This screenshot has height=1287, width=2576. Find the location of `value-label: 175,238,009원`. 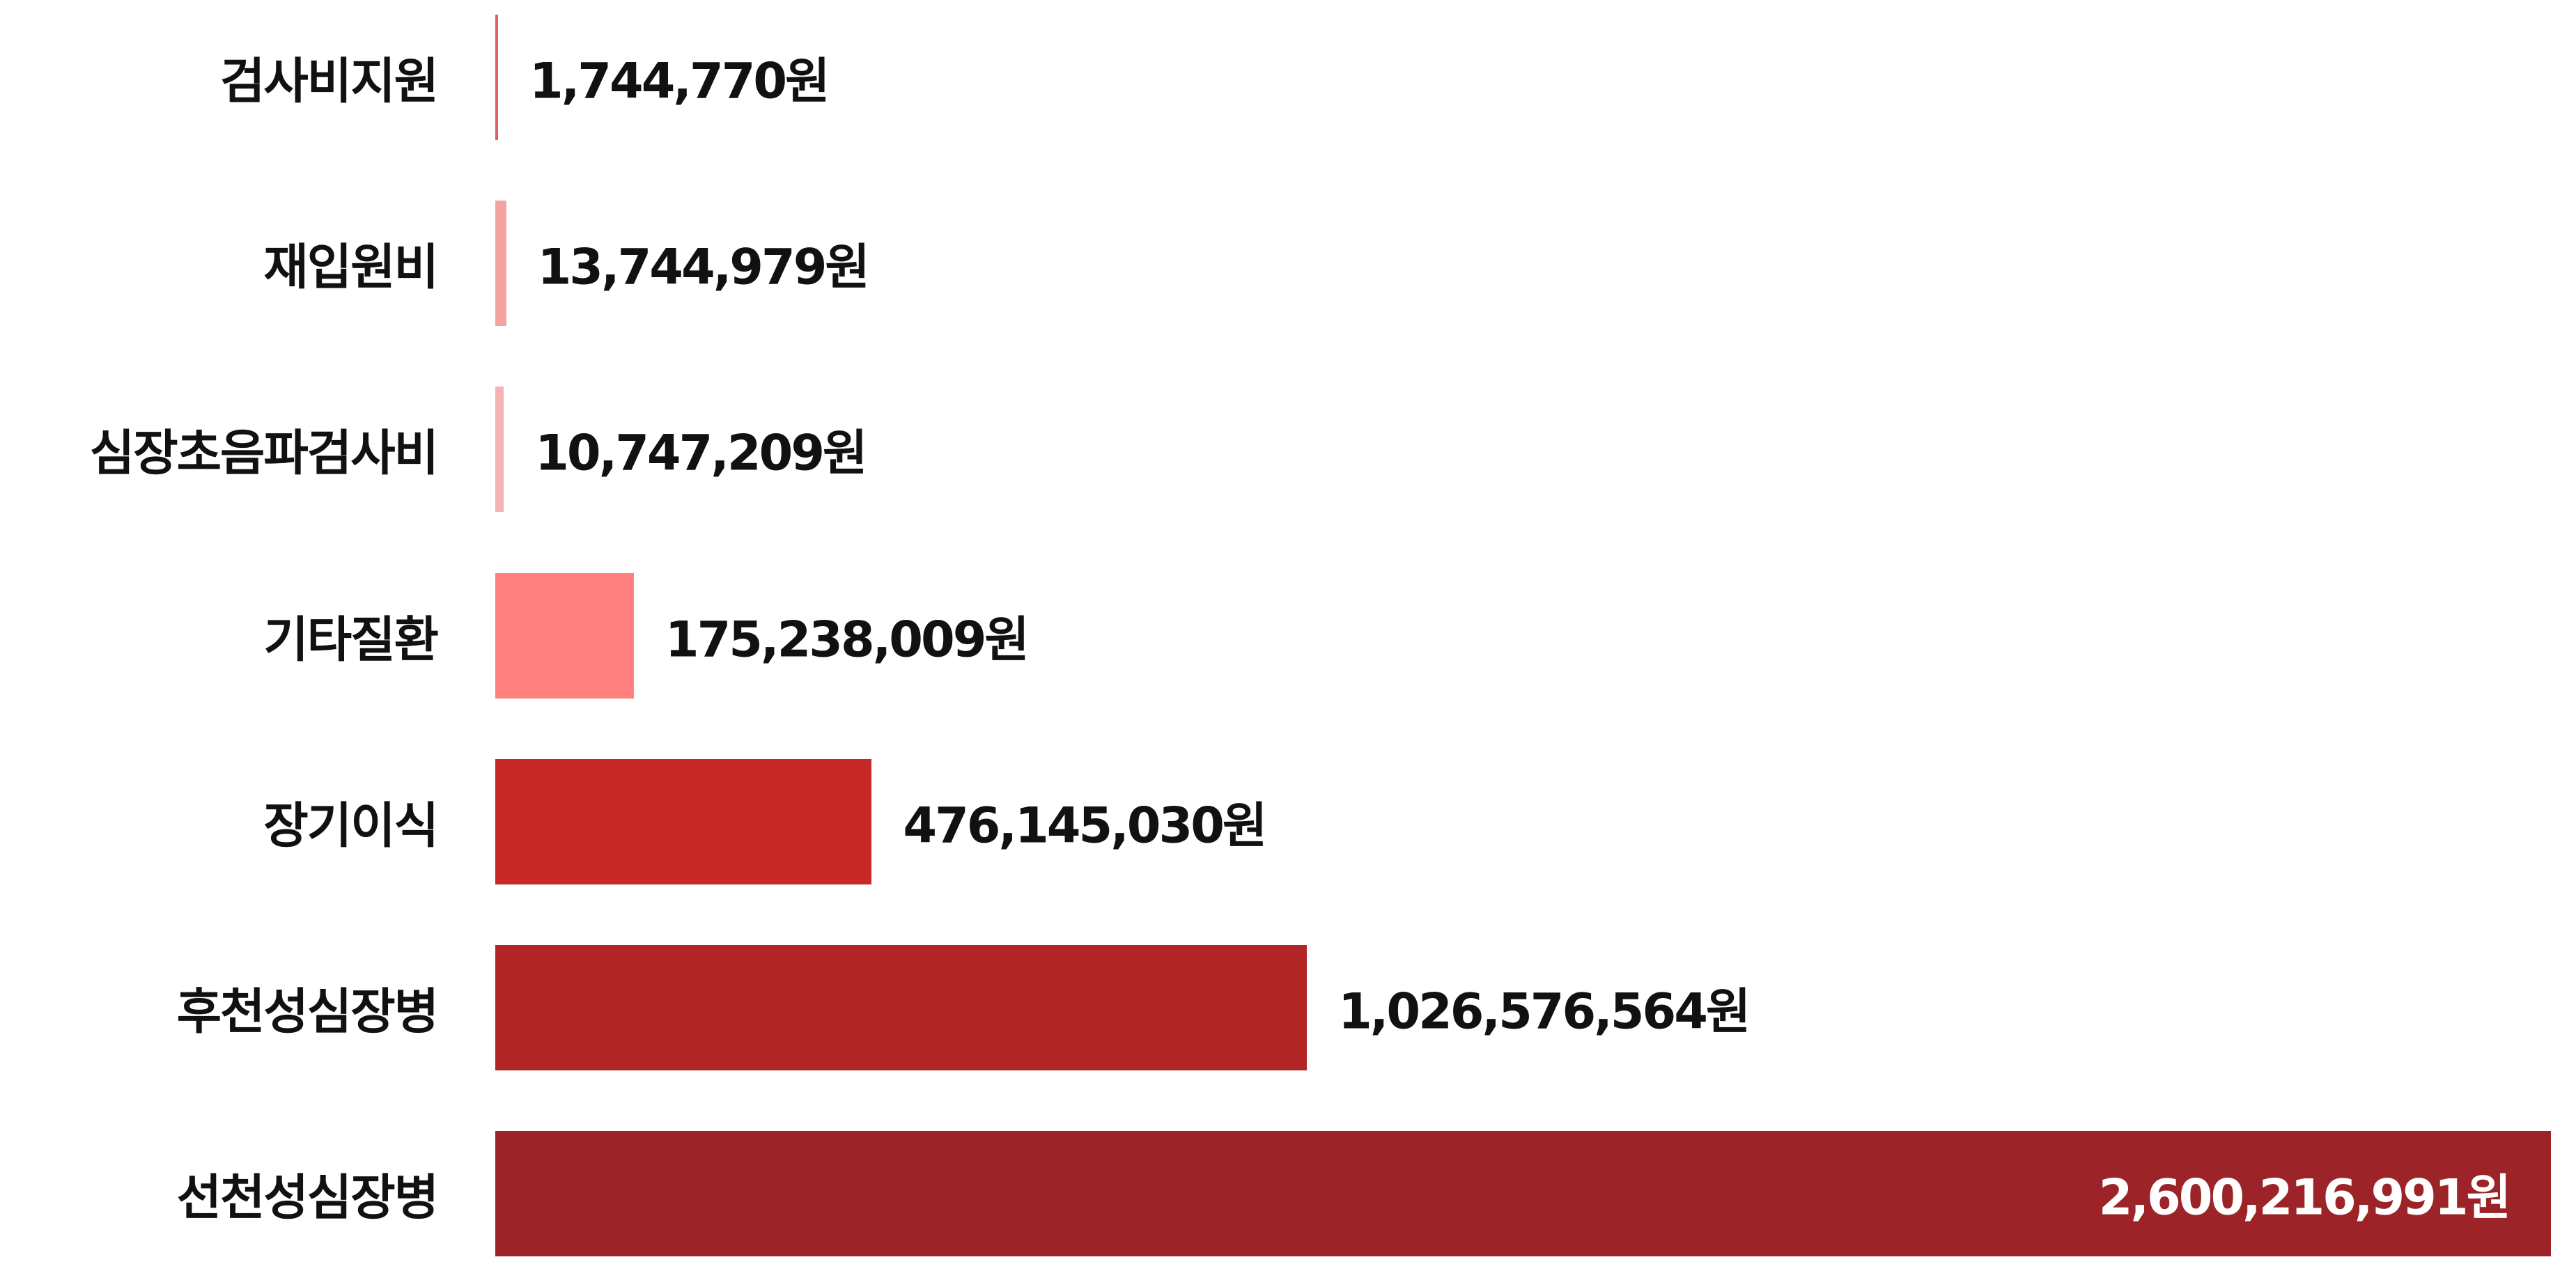

value-label: 175,238,009원 is located at coordinates (847, 640).